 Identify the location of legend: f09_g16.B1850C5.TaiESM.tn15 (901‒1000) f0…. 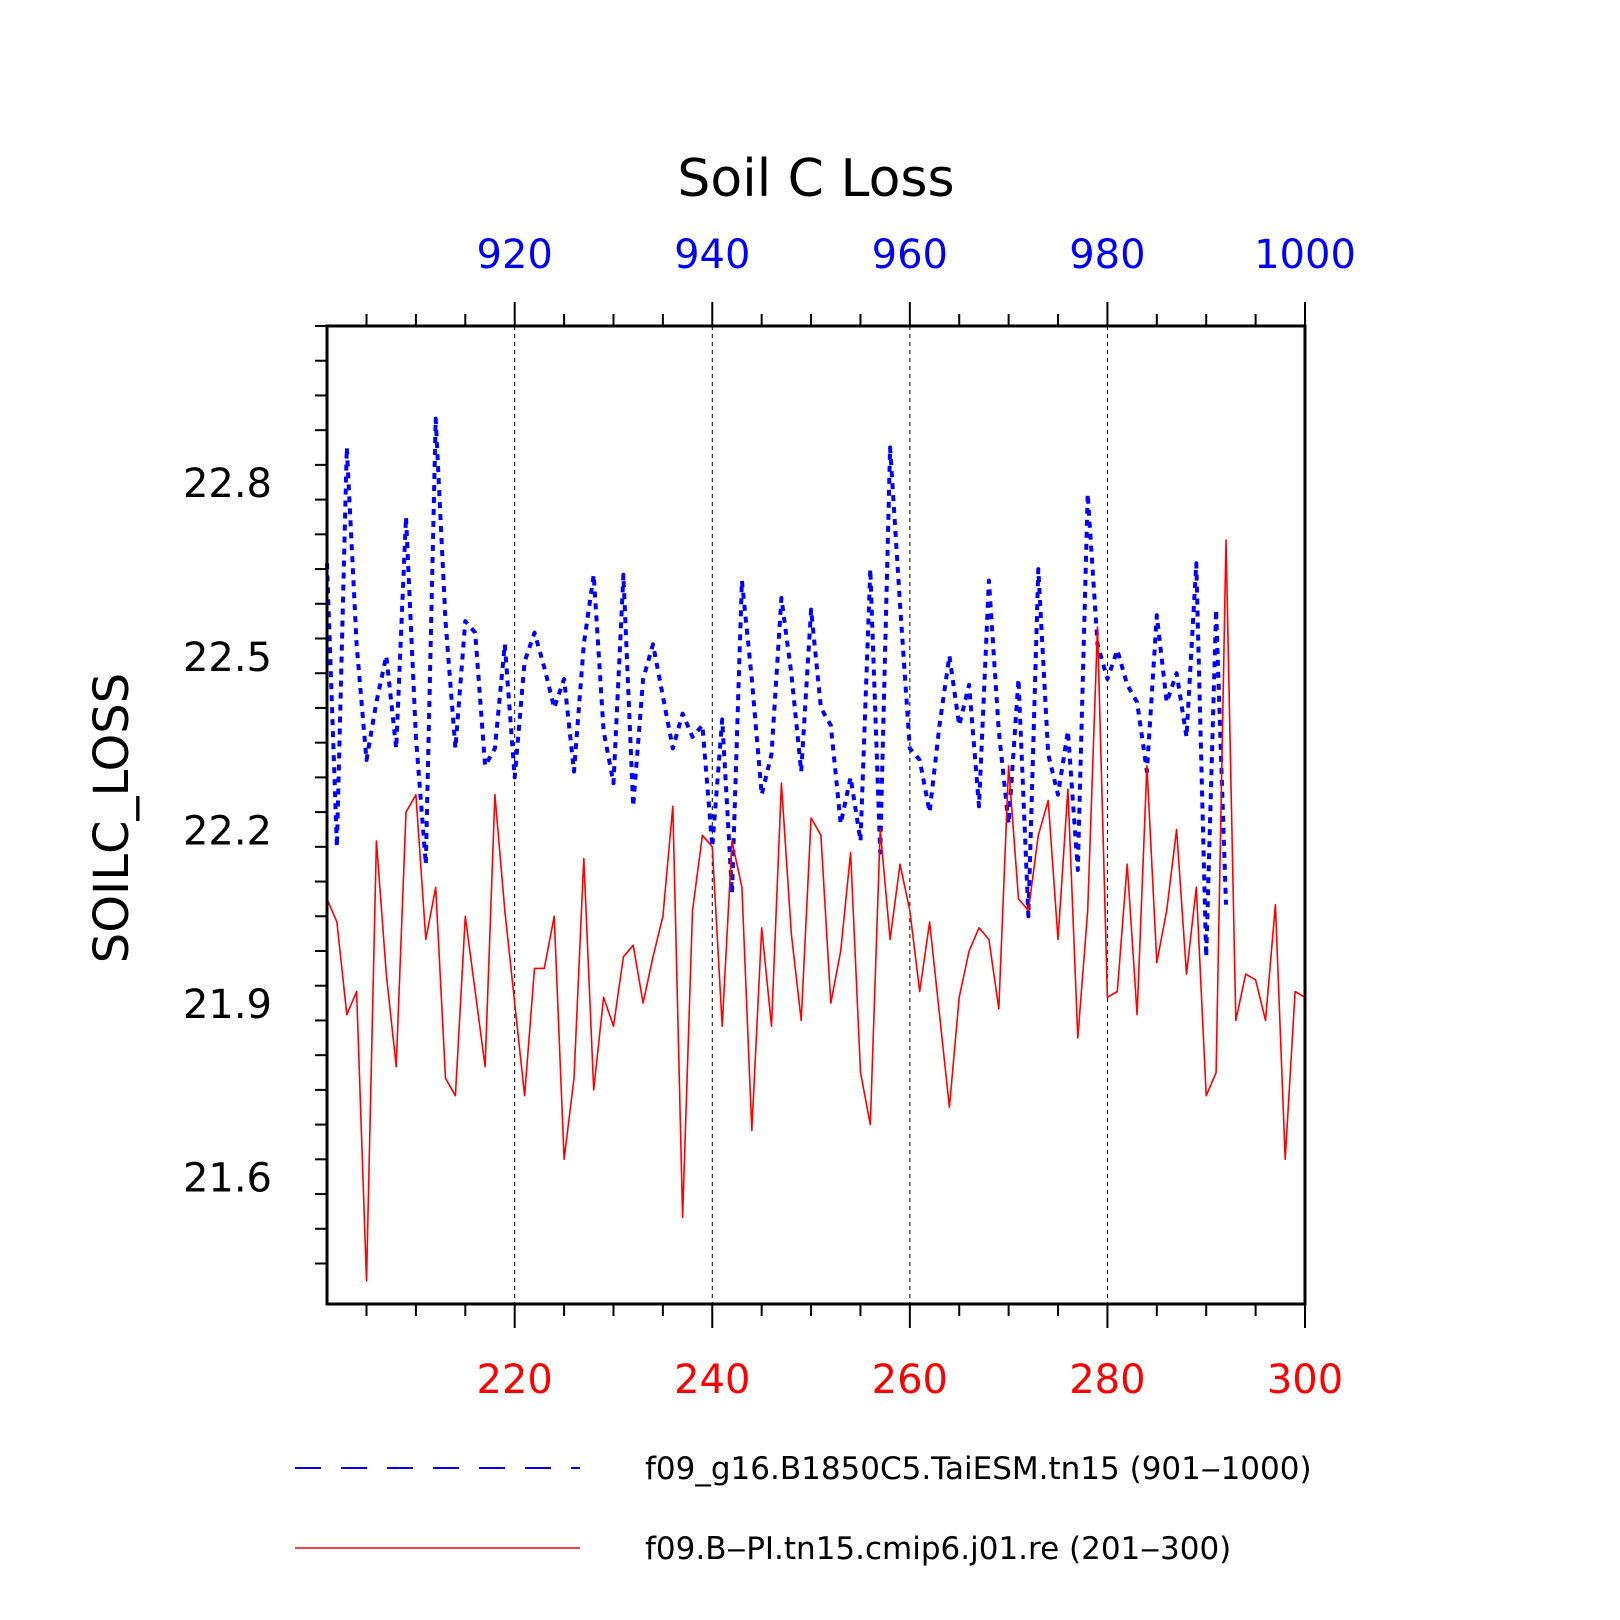
(803, 1509).